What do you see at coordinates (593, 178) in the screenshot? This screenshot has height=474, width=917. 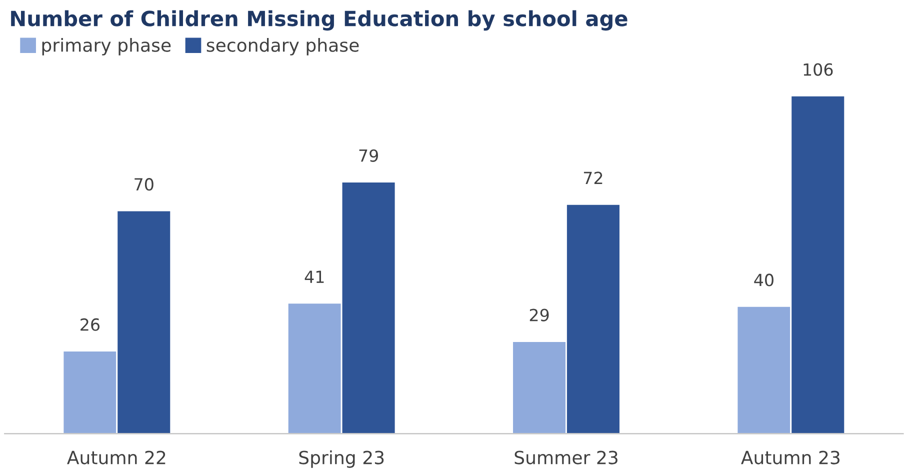 I see `data-label: 72` at bounding box center [593, 178].